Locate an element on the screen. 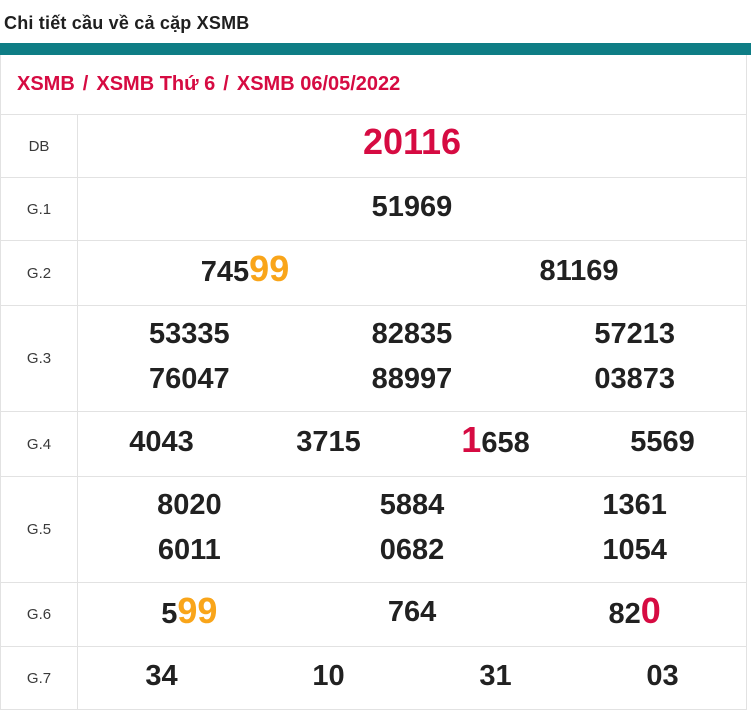 Image resolution: width=751 pixels, height=715 pixels. digit-segment: 4043 is located at coordinates (161, 441).